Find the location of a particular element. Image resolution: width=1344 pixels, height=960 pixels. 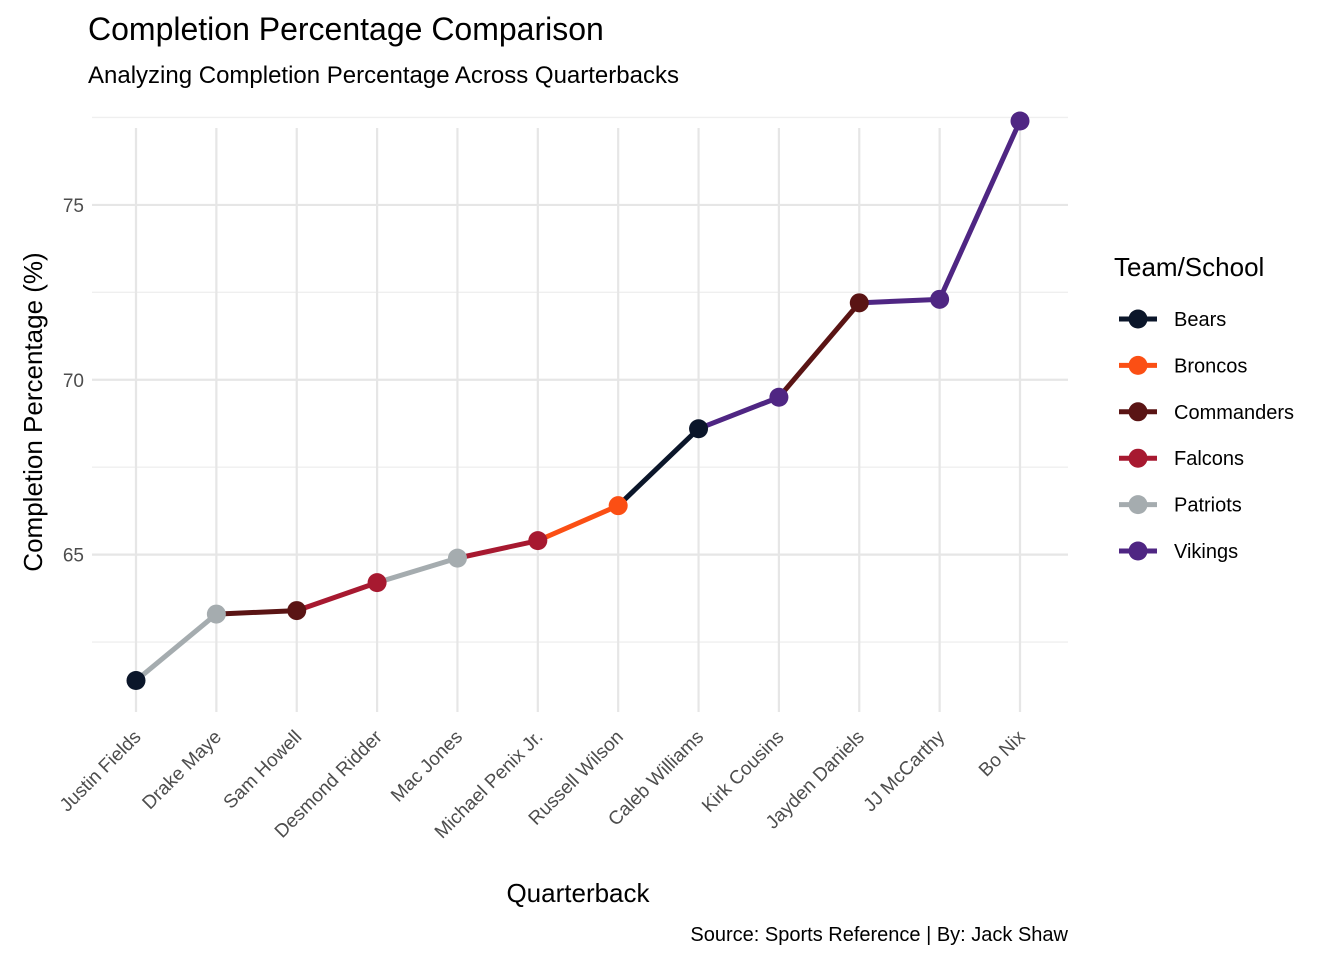

y-axis-title: Completion Percentage (%) is located at coordinates (33, 411).